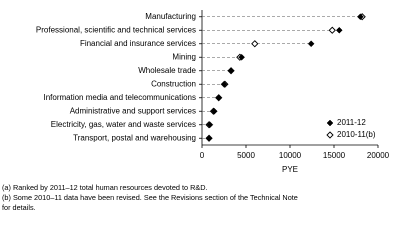  I want to click on x-tick-label: 15000, so click(334, 155).